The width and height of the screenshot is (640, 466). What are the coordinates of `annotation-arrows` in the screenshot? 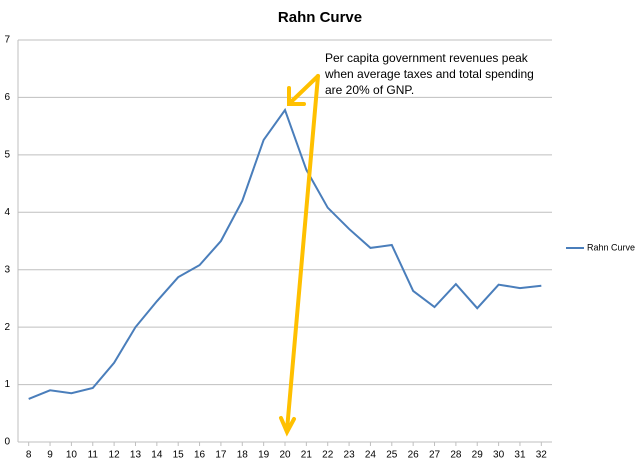 It's located at (299, 255).